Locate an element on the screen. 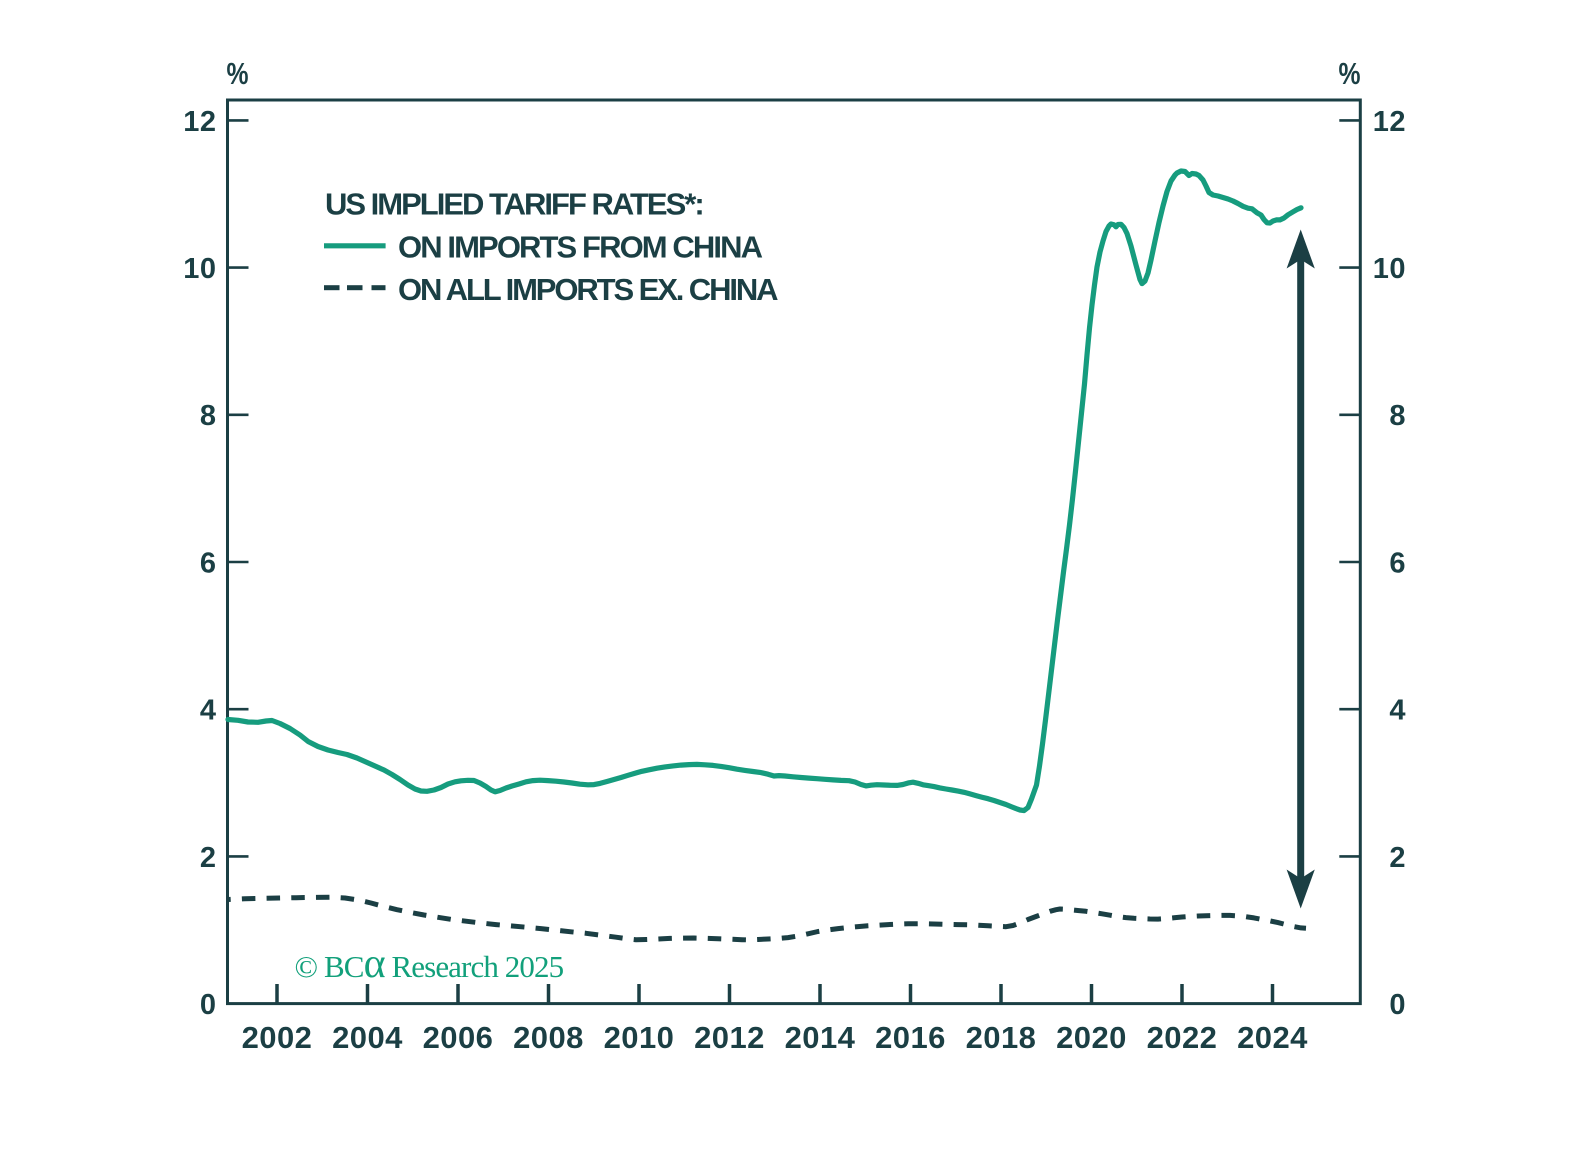  svg-text: 2006 is located at coordinates (458, 1037).